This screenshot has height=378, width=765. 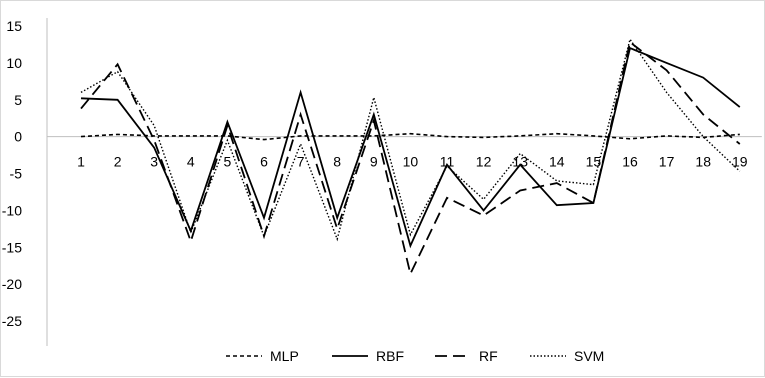 I want to click on x-tick-label: 13, so click(x=520, y=162).